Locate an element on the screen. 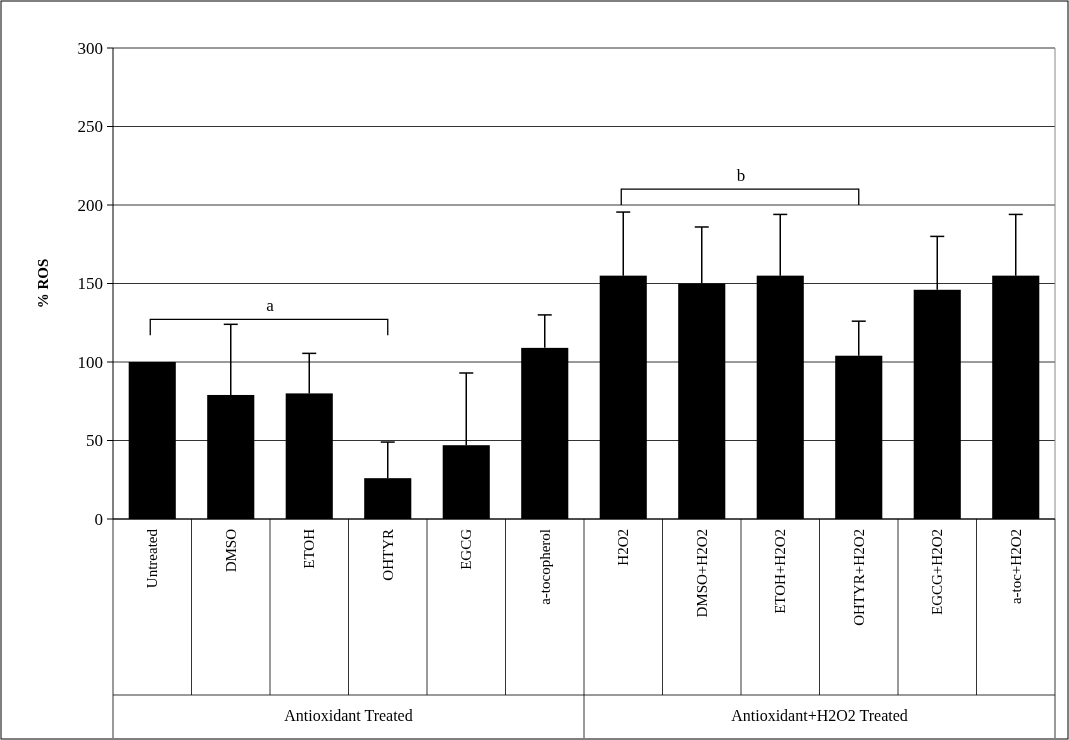  x-tick-label: ETOH is located at coordinates (309, 548).